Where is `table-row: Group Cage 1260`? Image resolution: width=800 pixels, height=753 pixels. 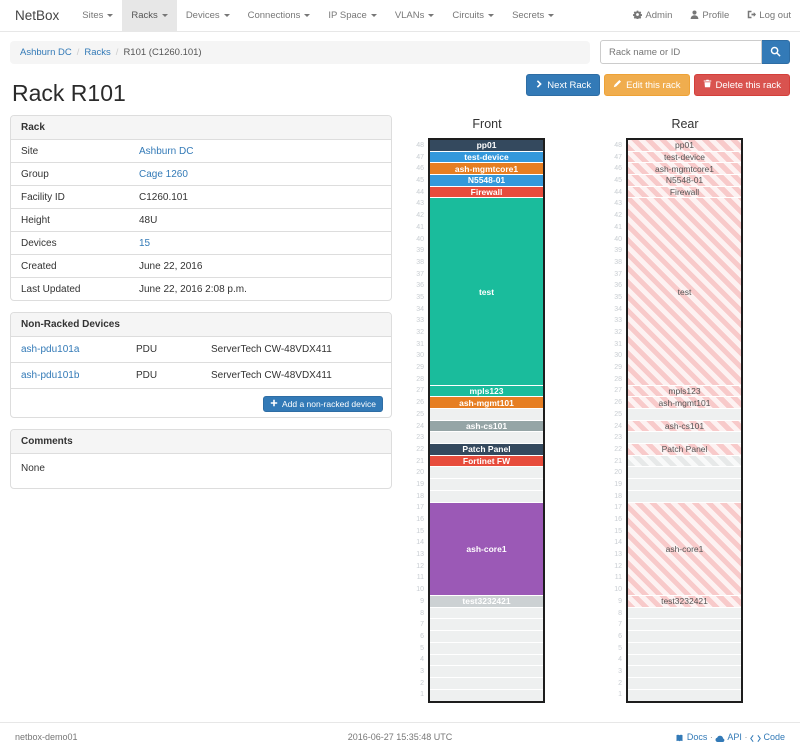
table-row: Group Cage 1260 is located at coordinates (201, 174).